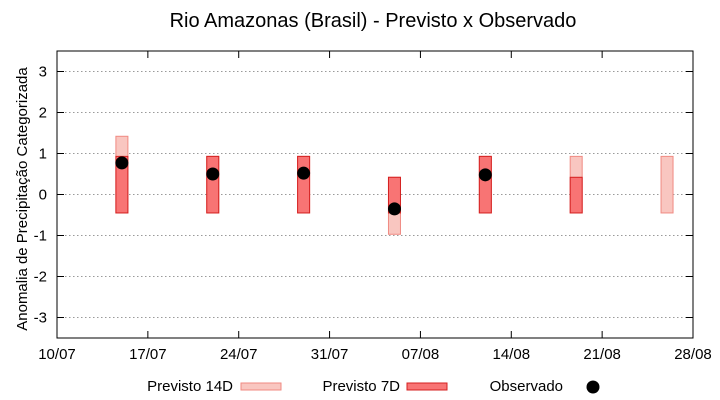 The width and height of the screenshot is (720, 400). What do you see at coordinates (602, 354) in the screenshot?
I see `x-tick-label: 21/08` at bounding box center [602, 354].